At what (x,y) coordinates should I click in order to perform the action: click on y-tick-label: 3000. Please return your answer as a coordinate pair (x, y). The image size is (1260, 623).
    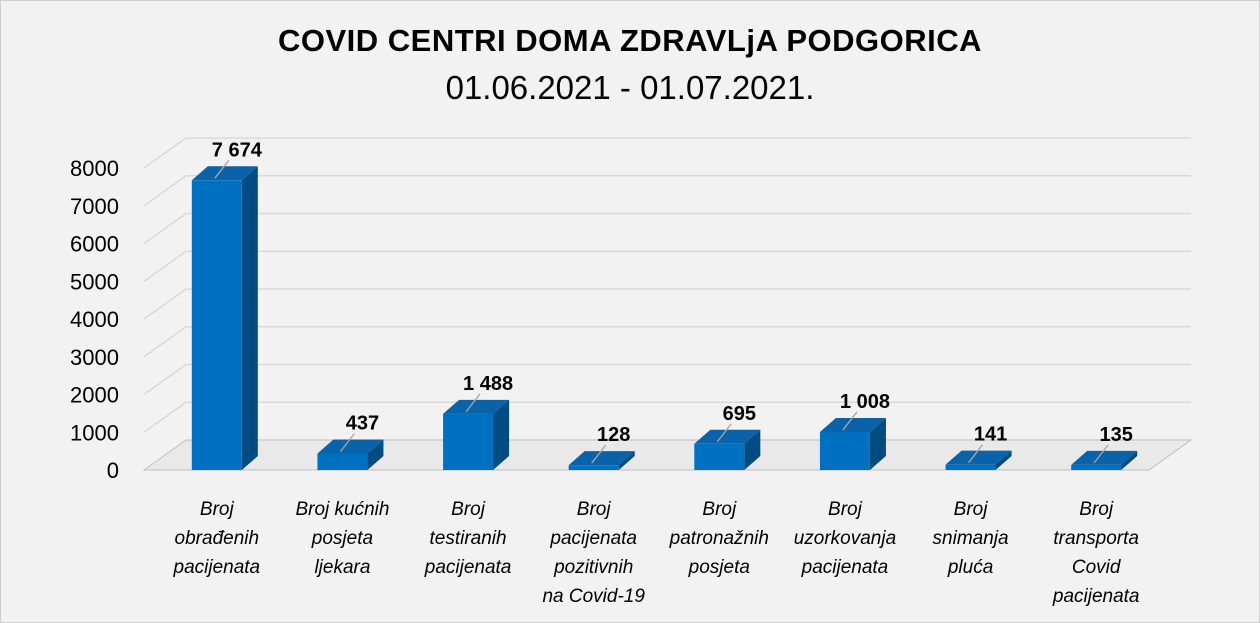
    Looking at the image, I should click on (94, 357).